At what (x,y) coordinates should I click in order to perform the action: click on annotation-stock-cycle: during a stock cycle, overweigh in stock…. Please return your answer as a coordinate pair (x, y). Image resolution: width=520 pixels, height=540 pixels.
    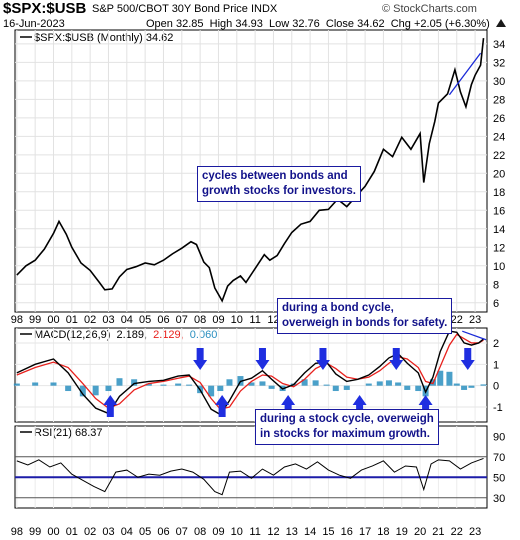
    Looking at the image, I should click on (347, 427).